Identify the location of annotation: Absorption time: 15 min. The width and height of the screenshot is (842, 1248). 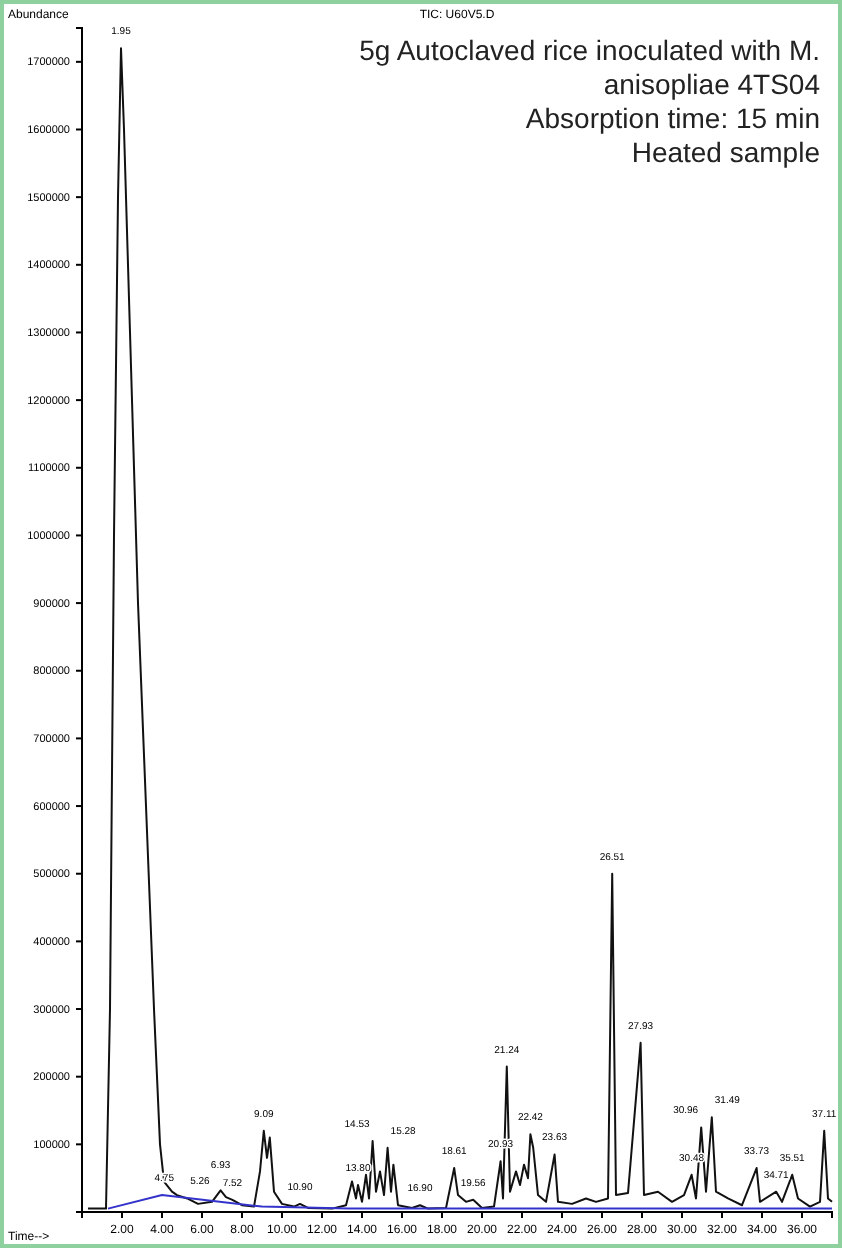
(672, 118).